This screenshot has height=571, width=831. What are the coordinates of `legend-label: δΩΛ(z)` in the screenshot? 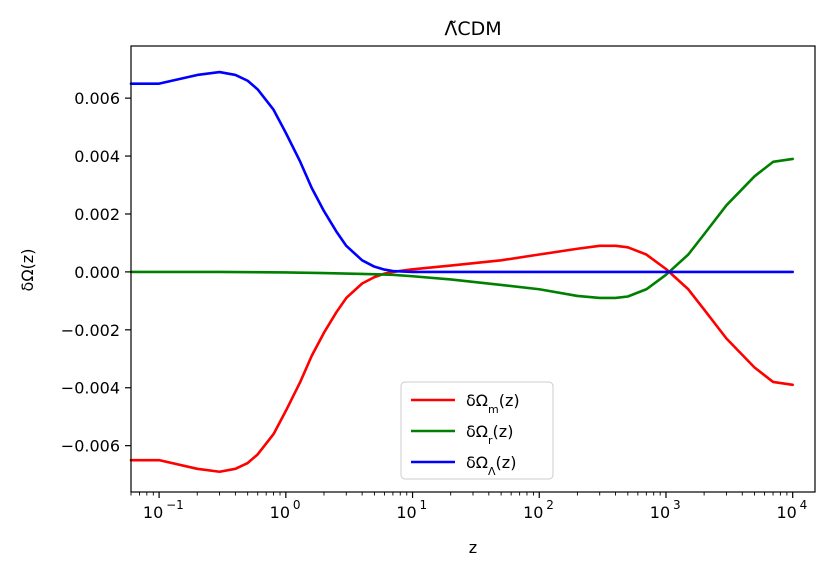 It's located at (491, 465).